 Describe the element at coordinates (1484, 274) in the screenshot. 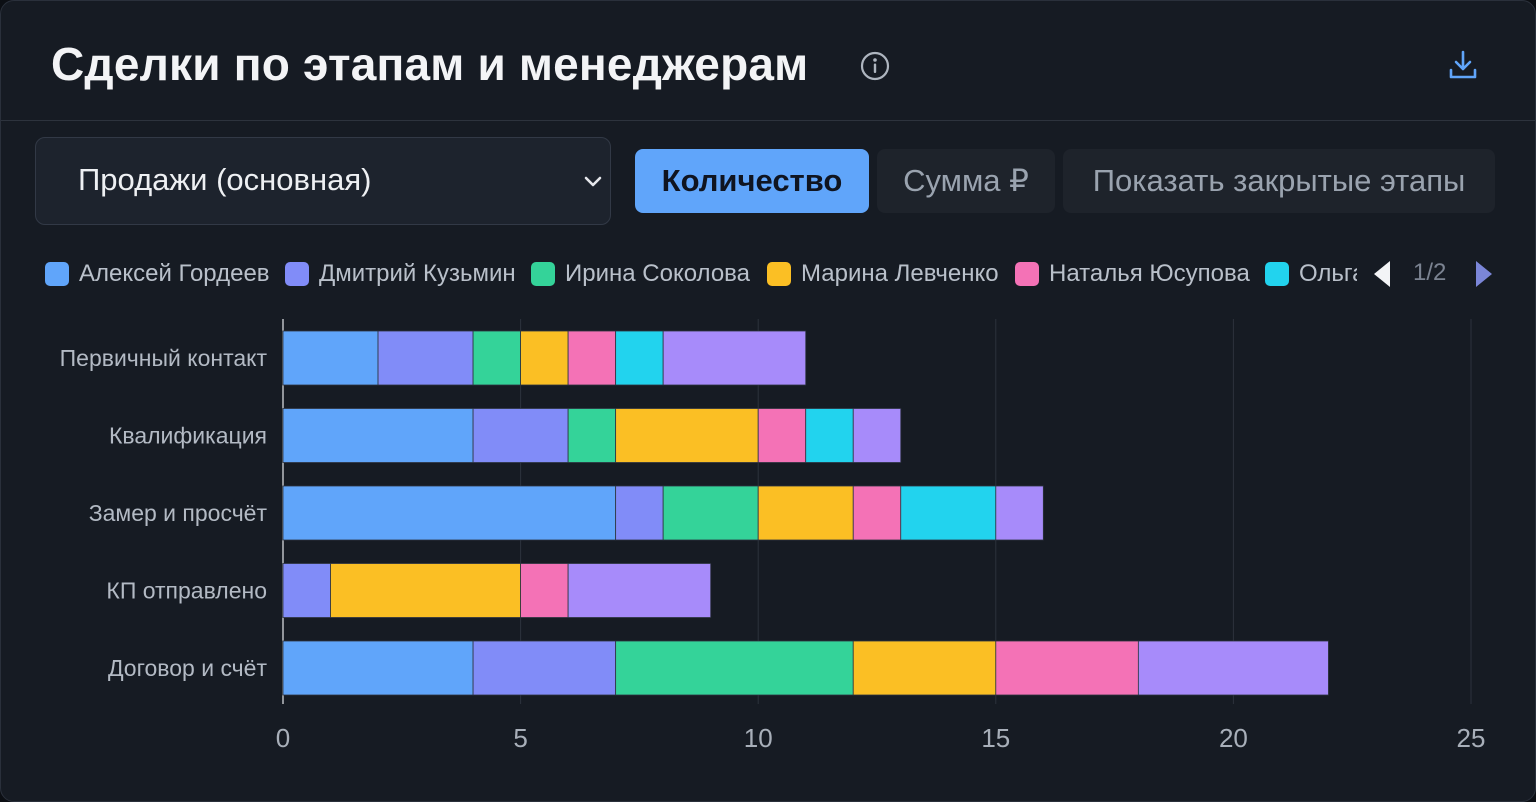

I see `chevron-right-icon` at that location.